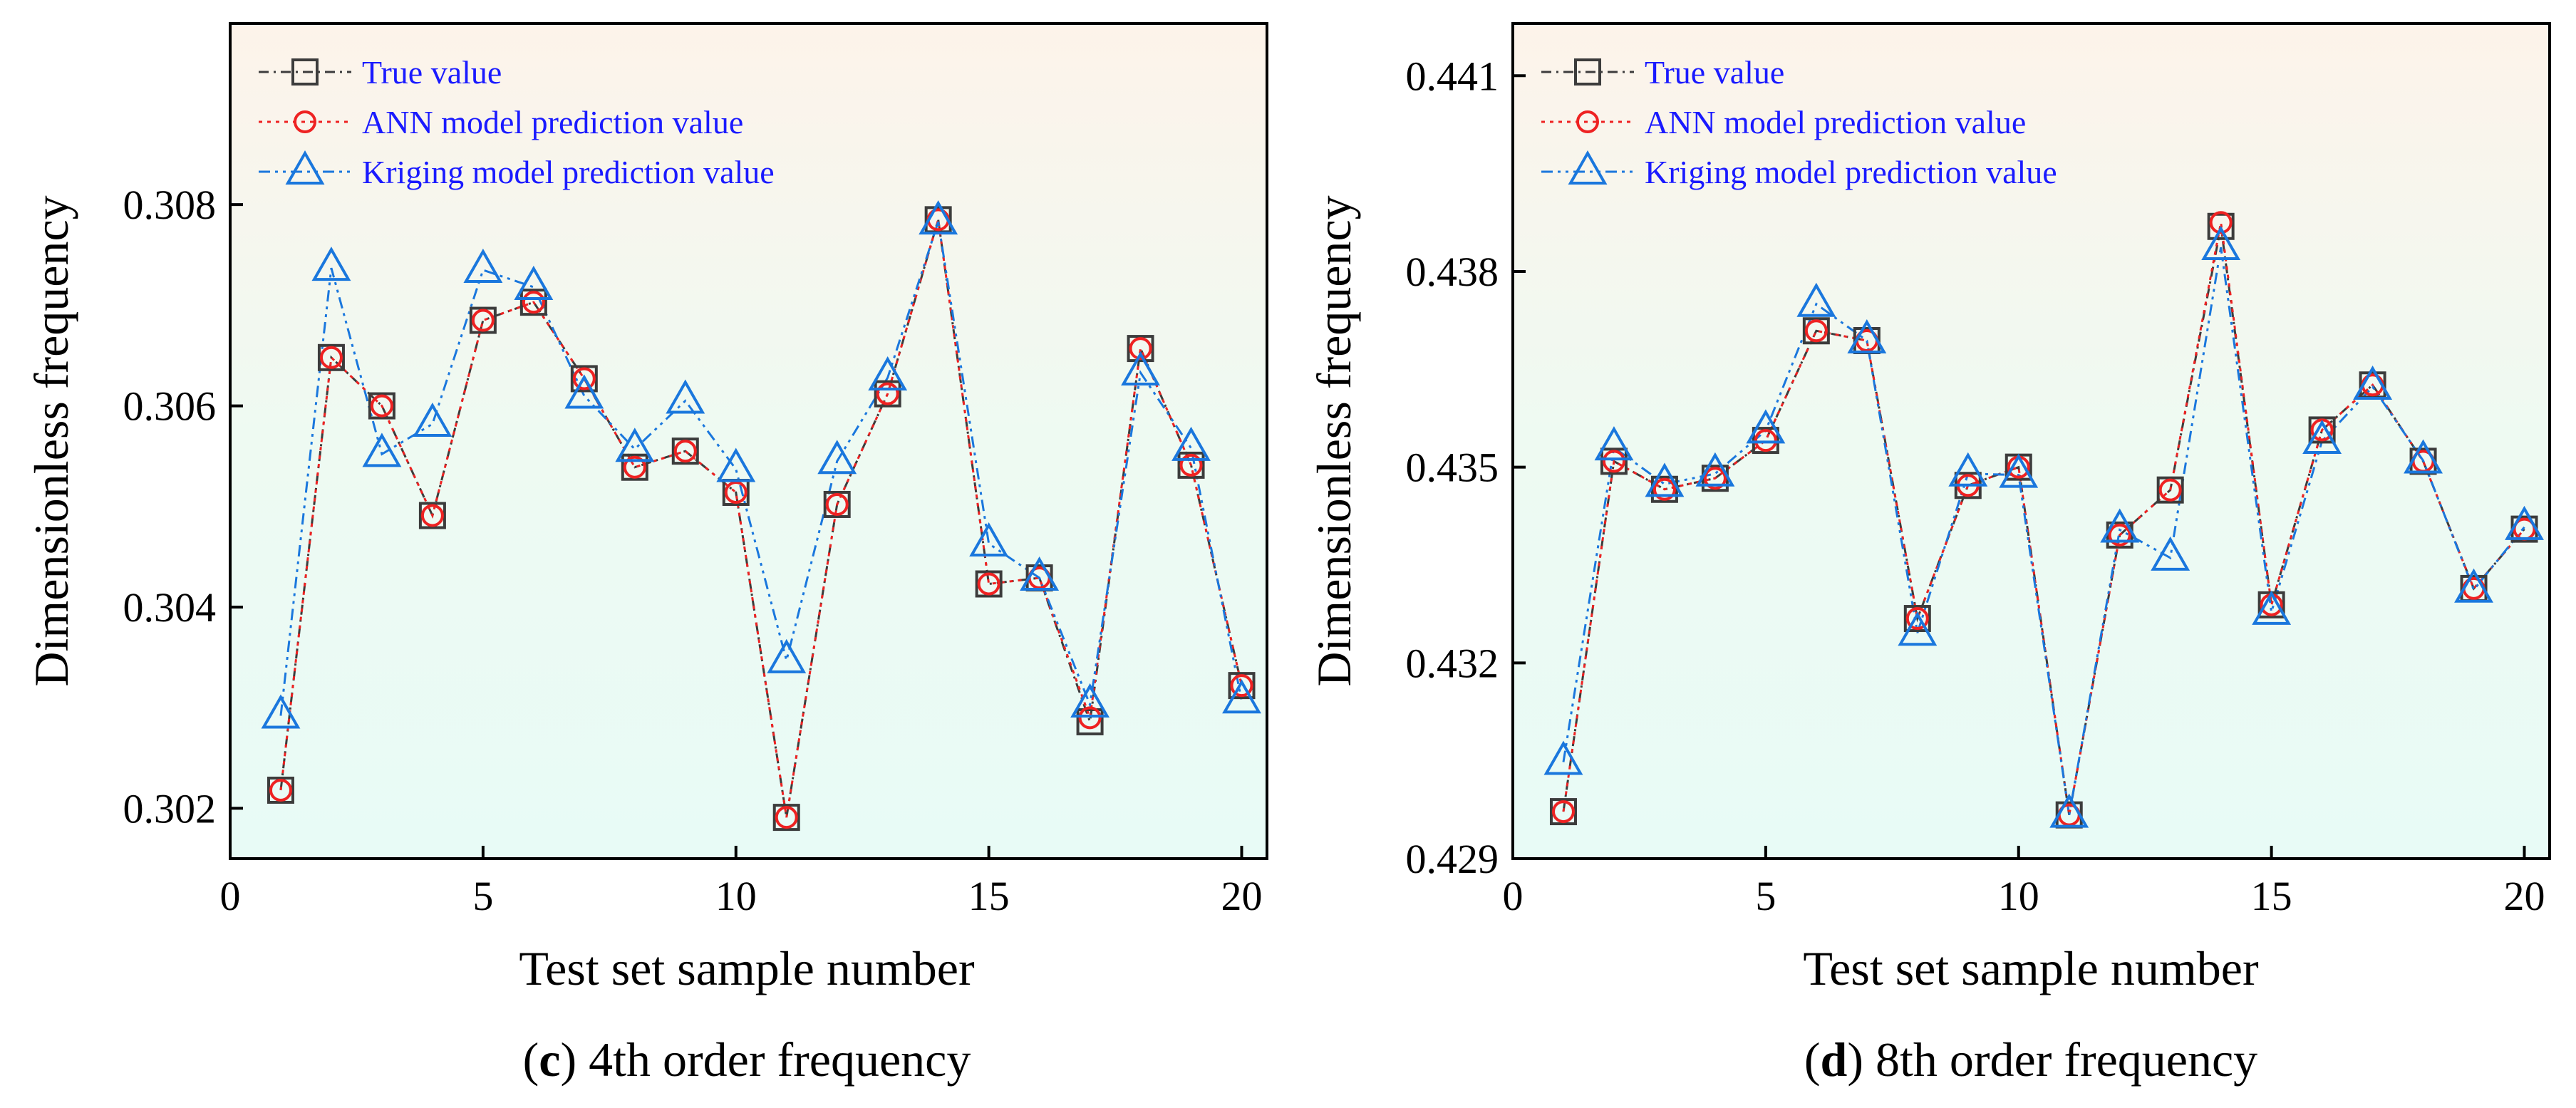  I want to click on x-tick-label-d-2: 10, so click(2019, 896).